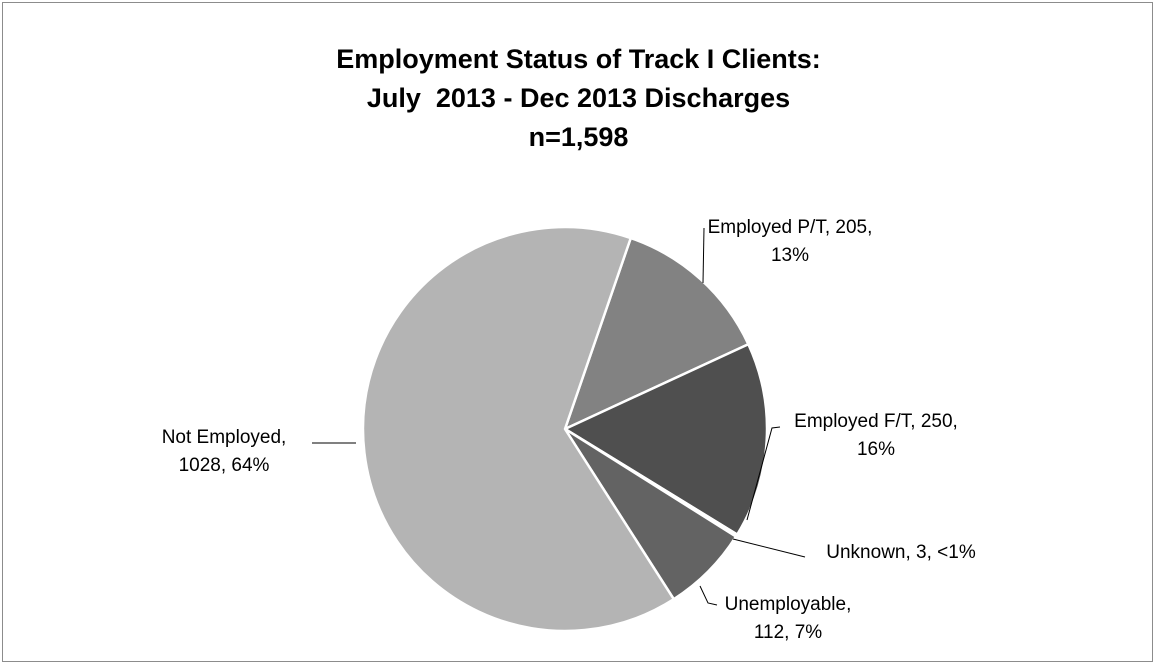 This screenshot has height=662, width=1157. What do you see at coordinates (763, 473) in the screenshot?
I see `leader-line-employed-f-t` at bounding box center [763, 473].